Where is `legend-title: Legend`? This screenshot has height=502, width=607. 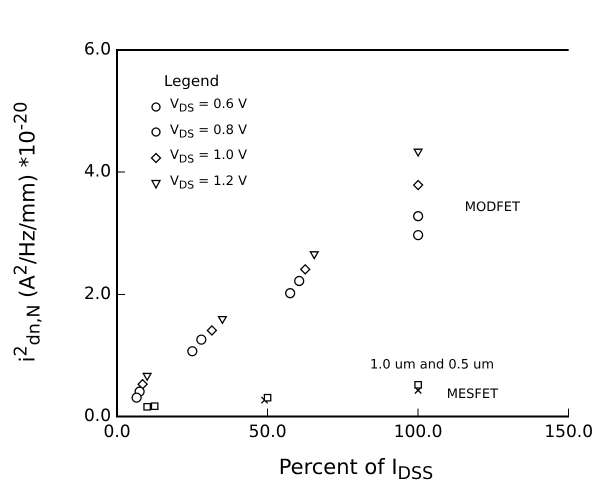 legend-title: Legend is located at coordinates (192, 81).